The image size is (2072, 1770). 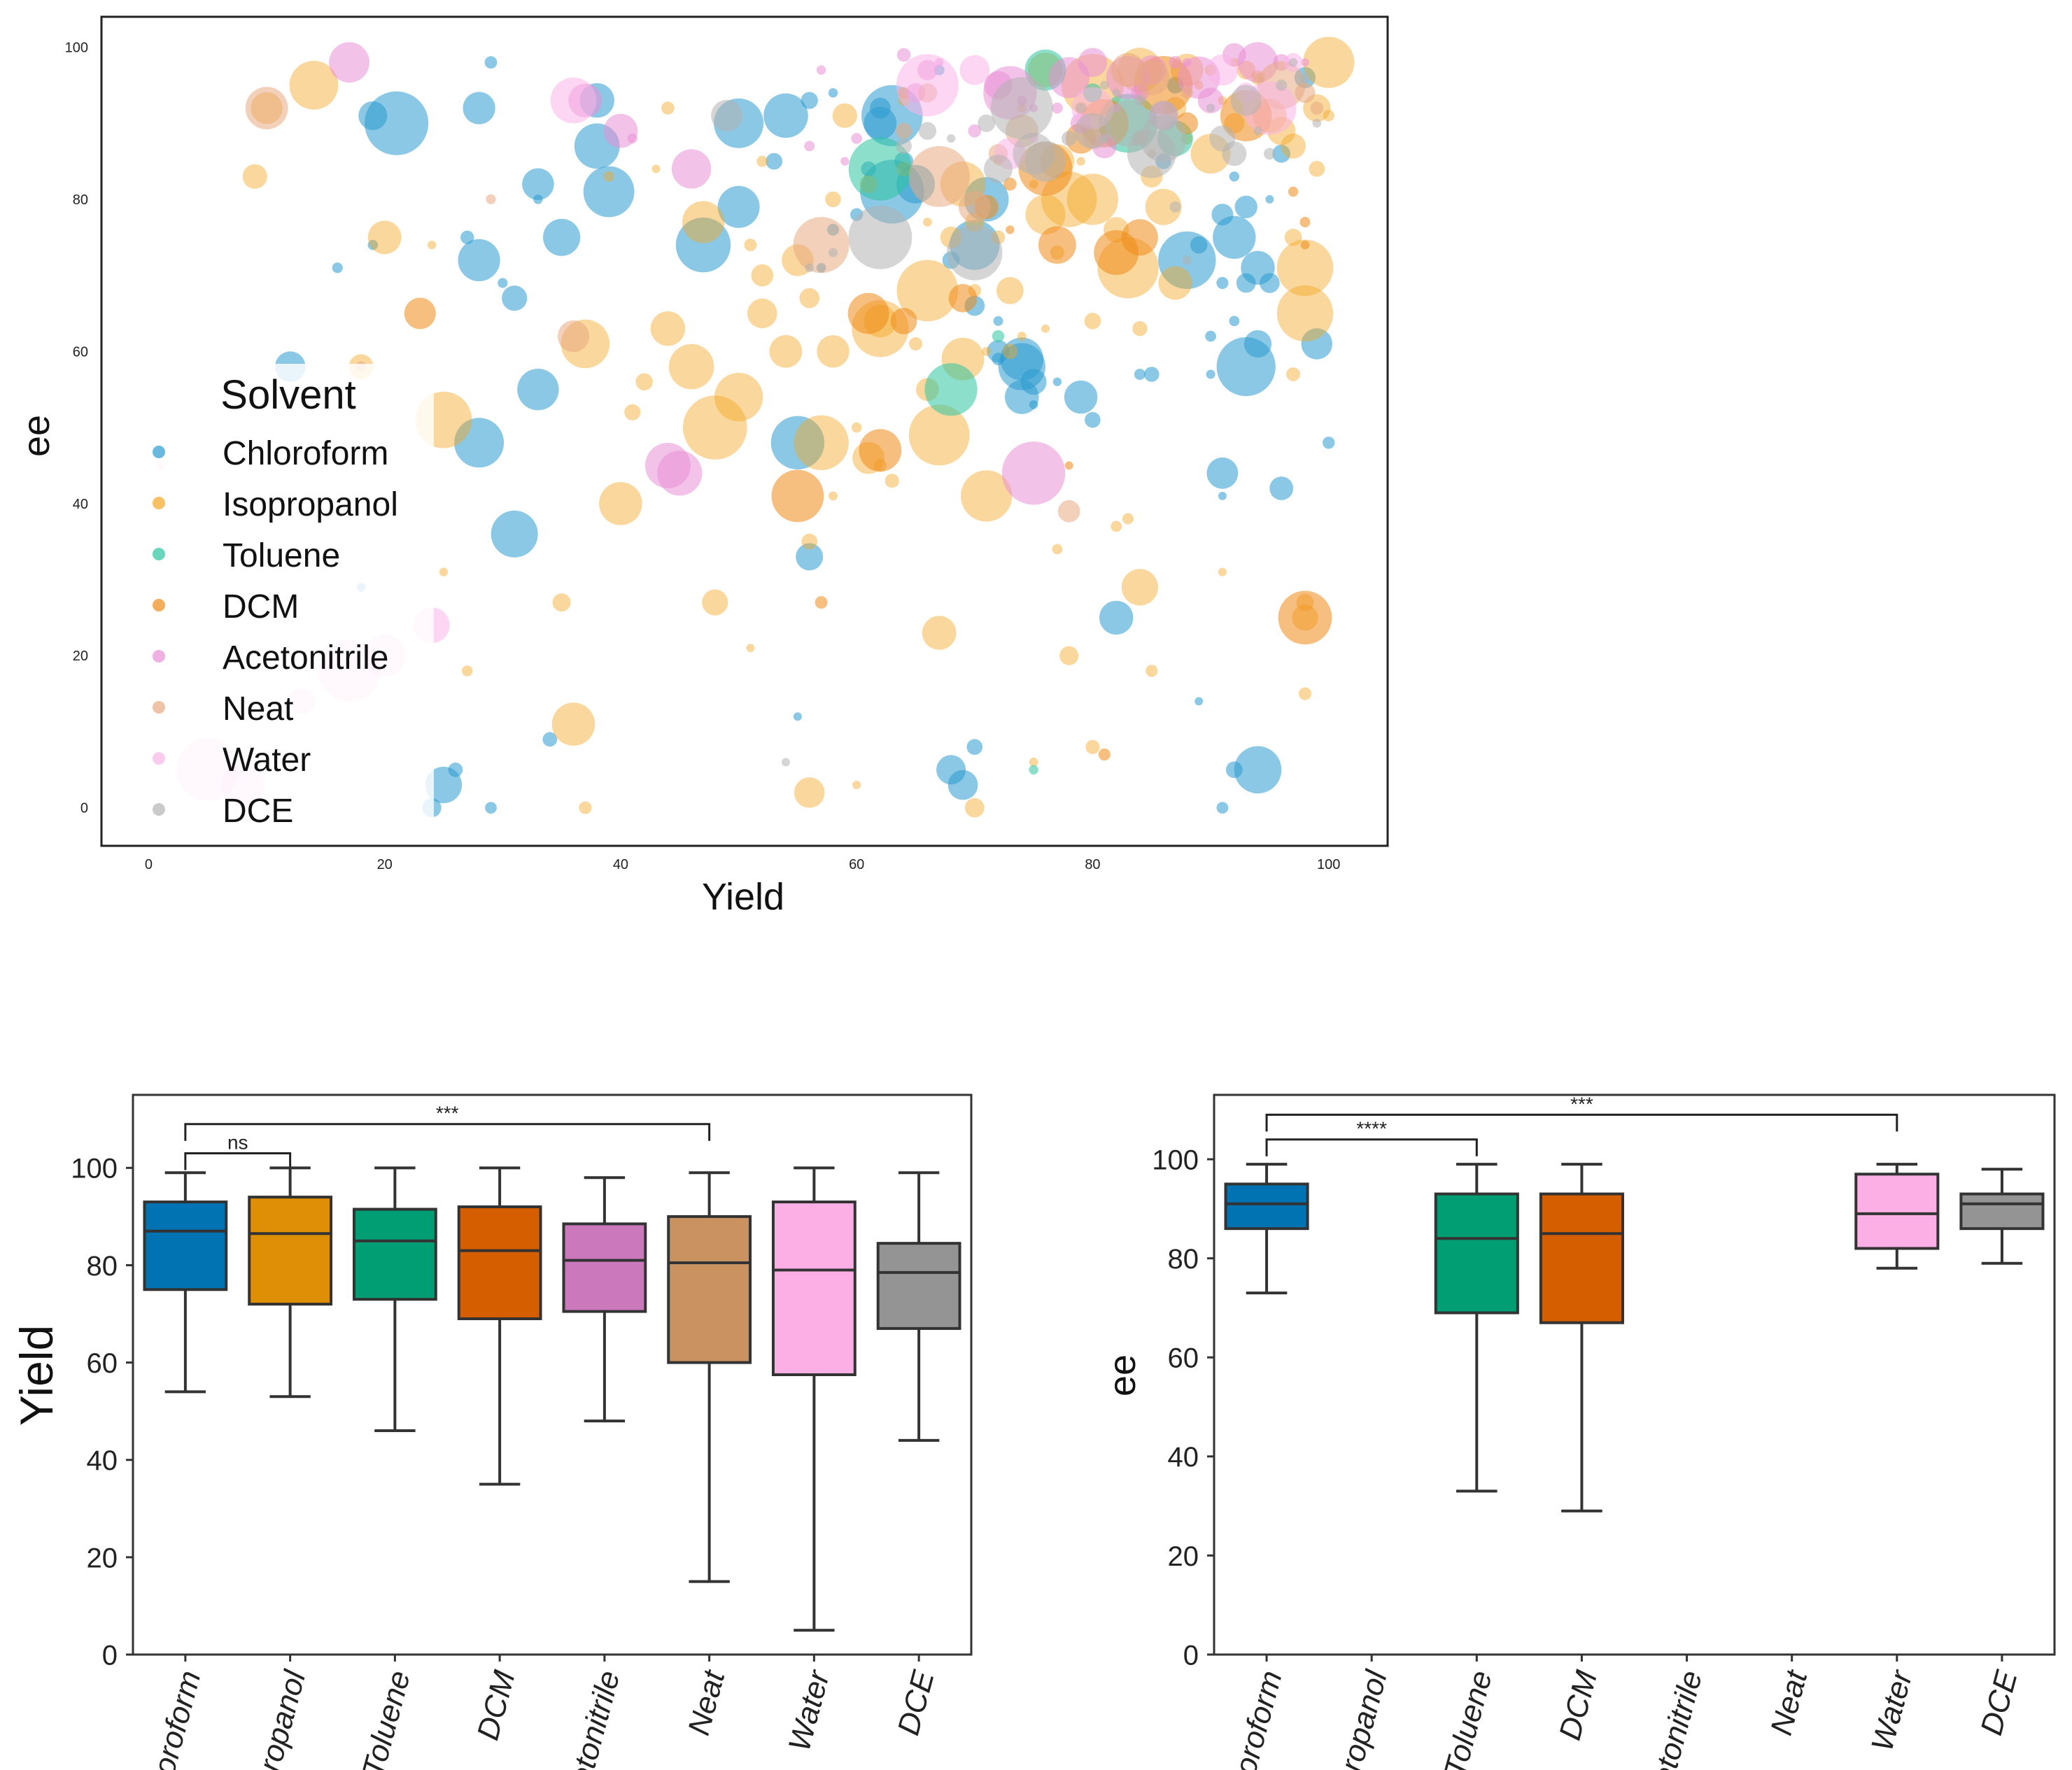 What do you see at coordinates (159, 503) in the screenshot?
I see `legend-marker-isopropanol` at bounding box center [159, 503].